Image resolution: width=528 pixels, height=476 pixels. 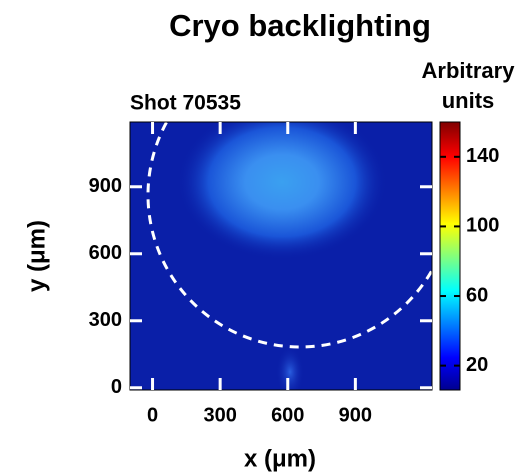 What do you see at coordinates (105, 253) in the screenshot?
I see `y-tick-label: 600` at bounding box center [105, 253].